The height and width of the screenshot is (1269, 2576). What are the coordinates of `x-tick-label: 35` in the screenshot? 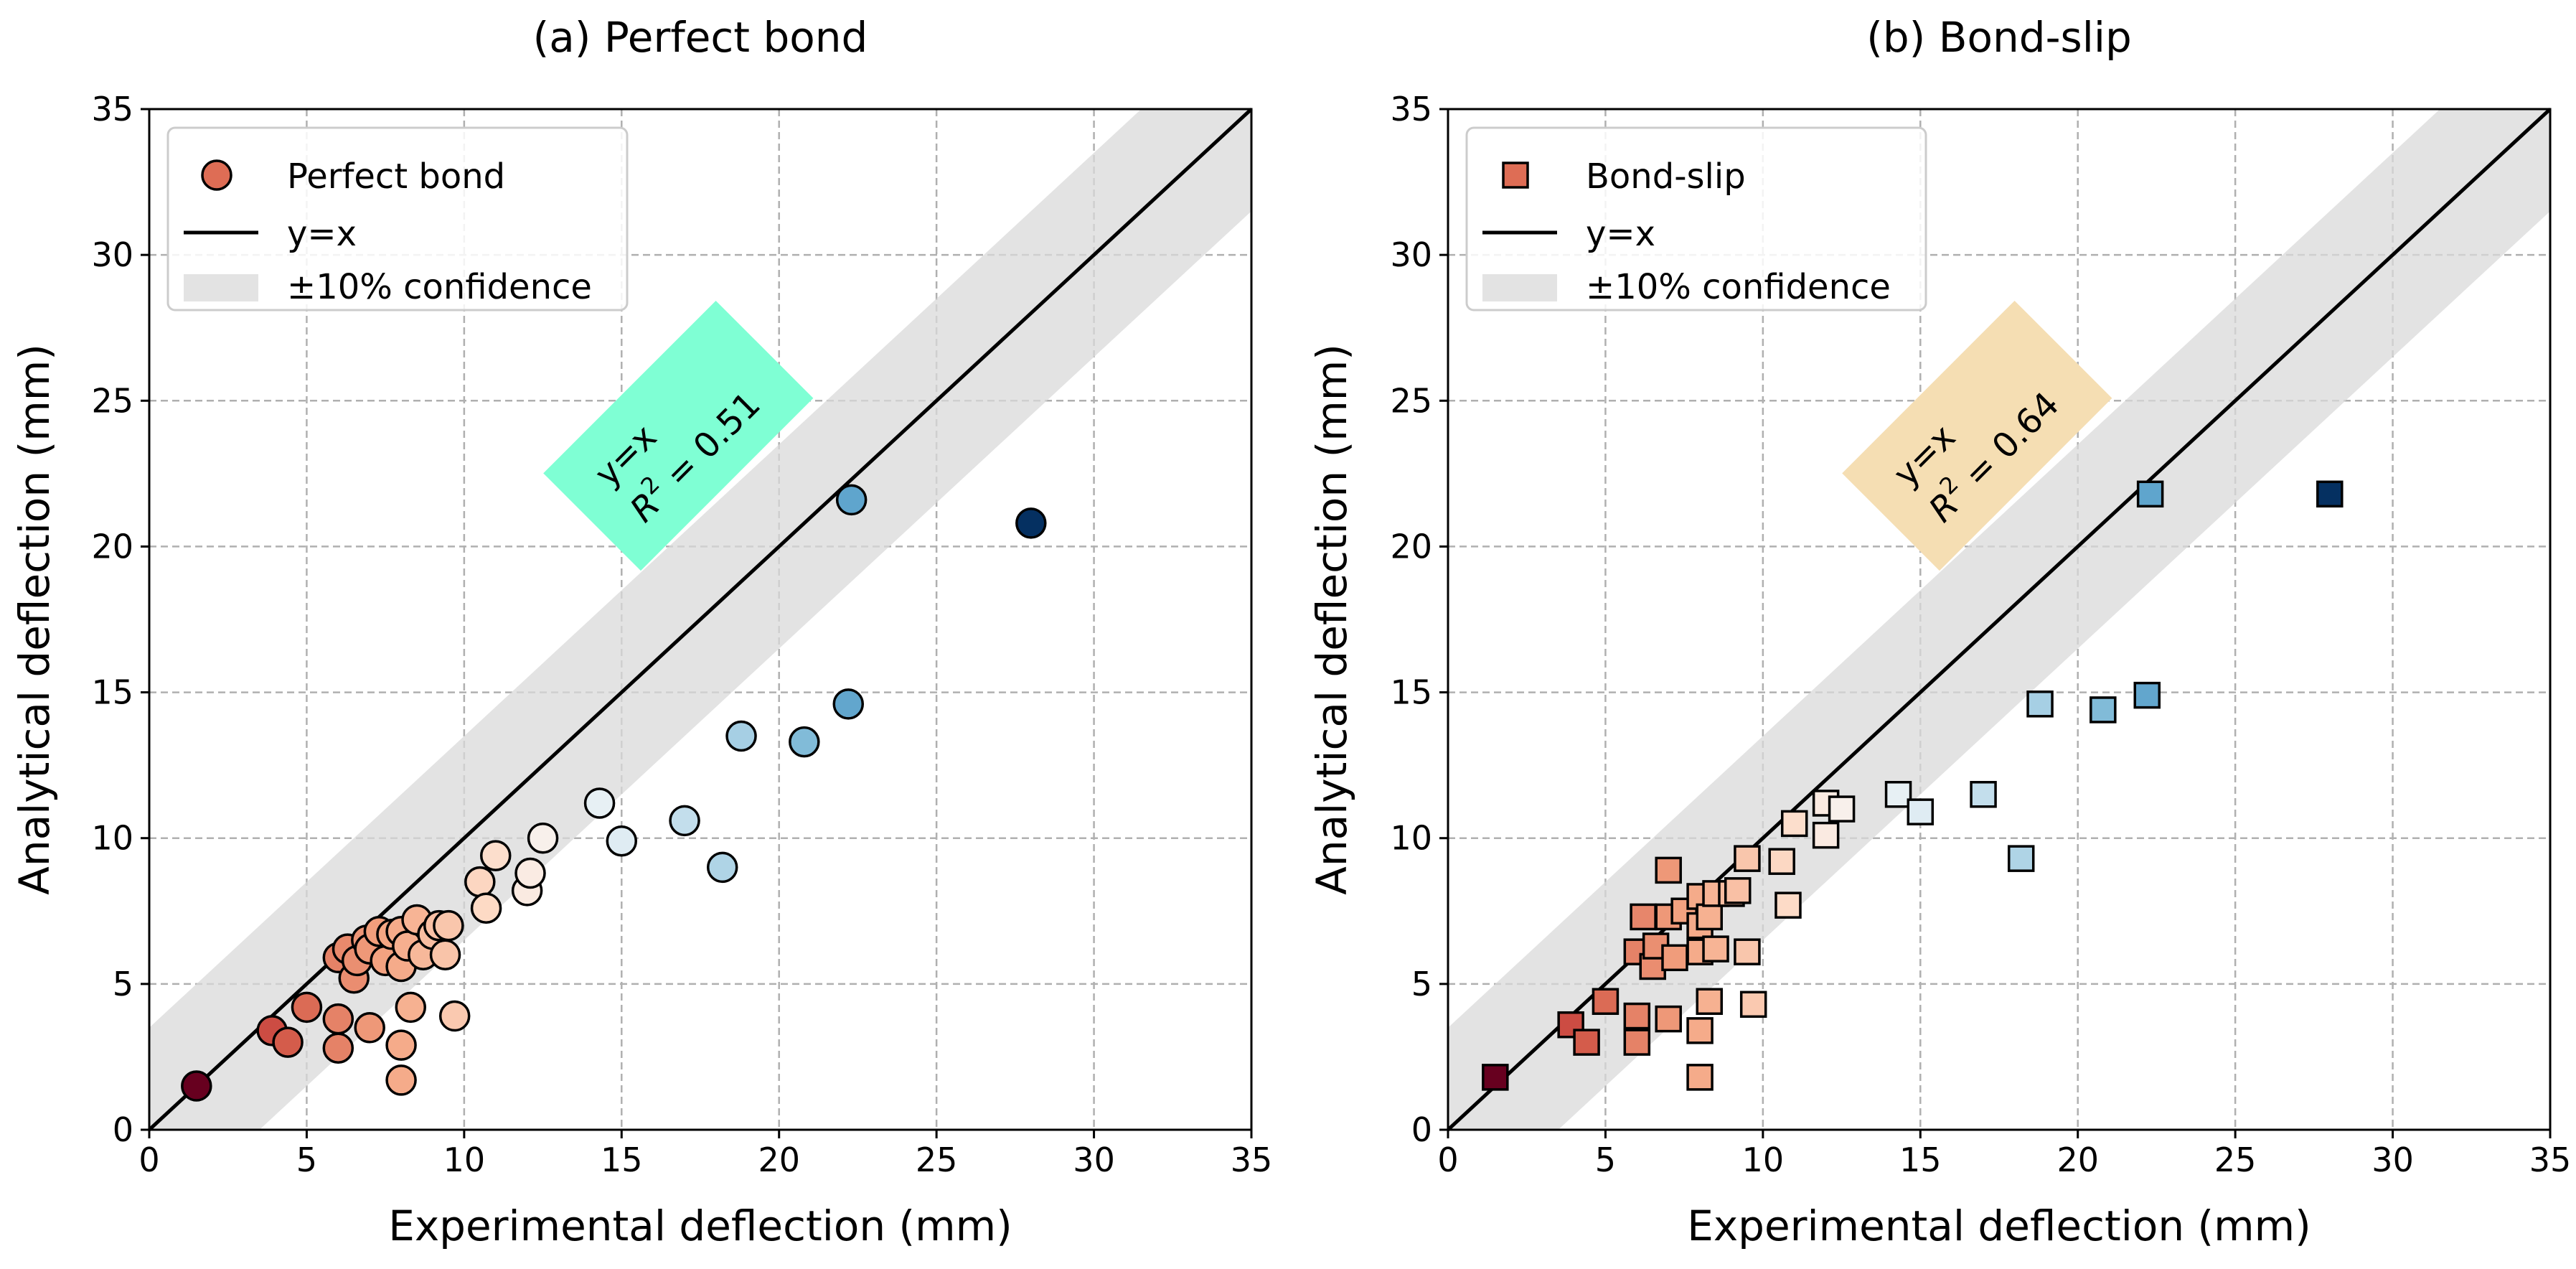 It's located at (1252, 1160).